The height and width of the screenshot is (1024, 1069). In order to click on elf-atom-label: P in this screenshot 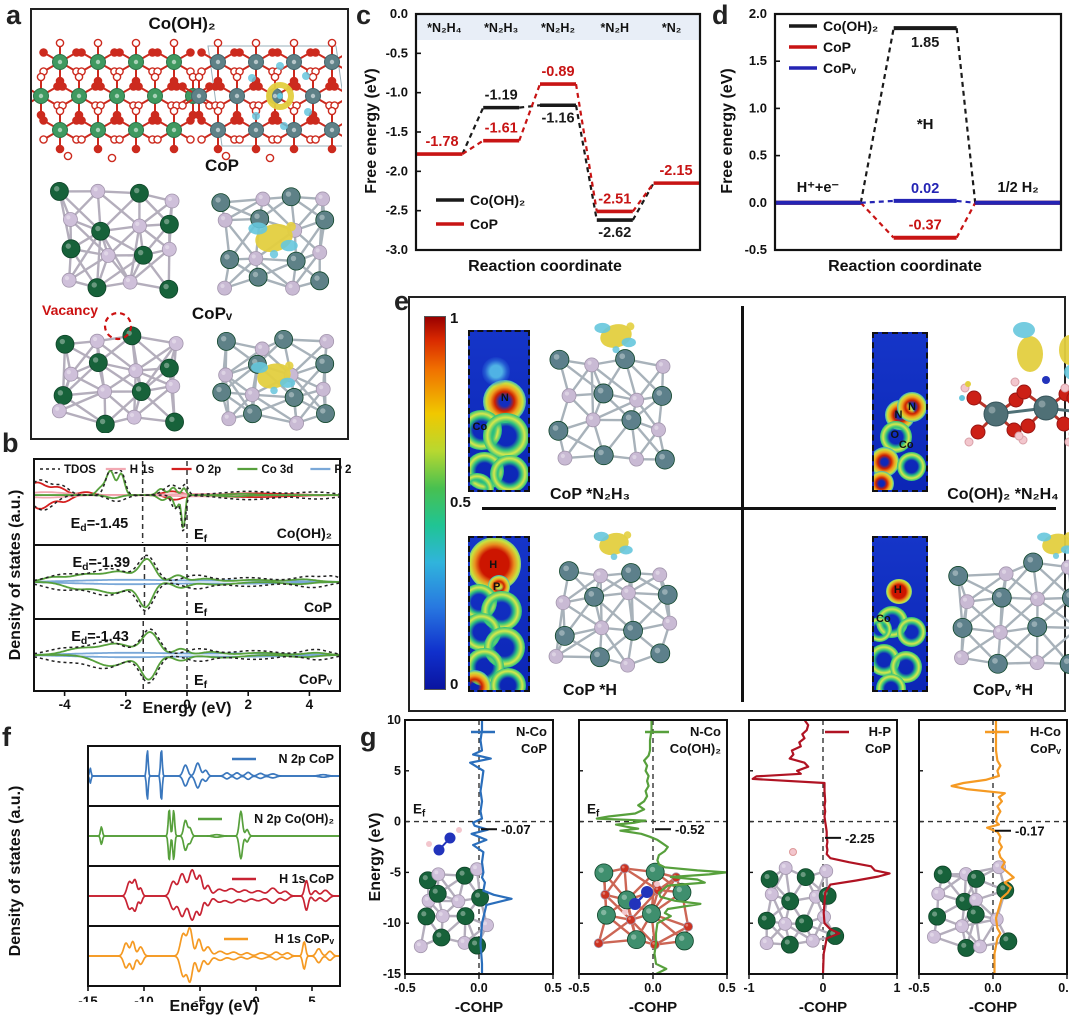, I will do `click(497, 586)`.